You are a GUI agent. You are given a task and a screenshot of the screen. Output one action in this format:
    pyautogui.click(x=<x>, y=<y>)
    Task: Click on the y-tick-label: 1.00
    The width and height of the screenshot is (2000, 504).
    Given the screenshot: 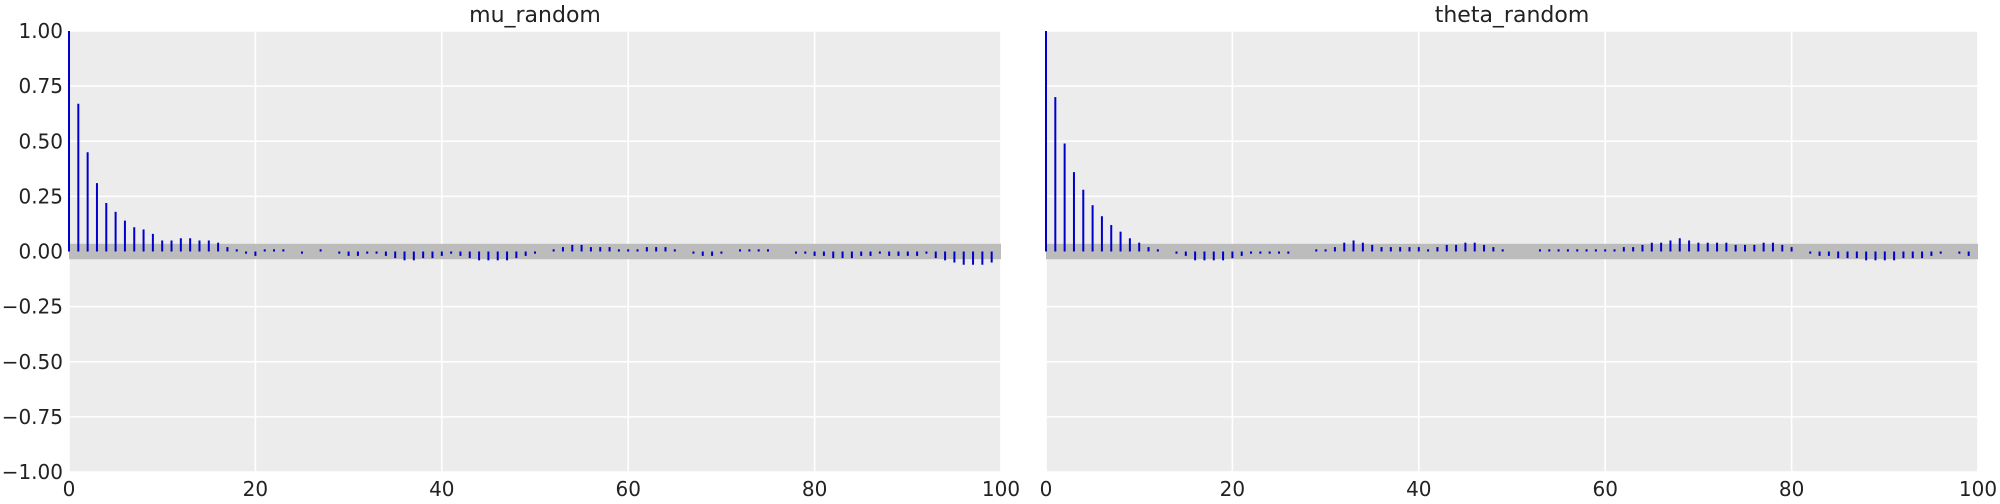 What is the action you would take?
    pyautogui.click(x=40, y=31)
    